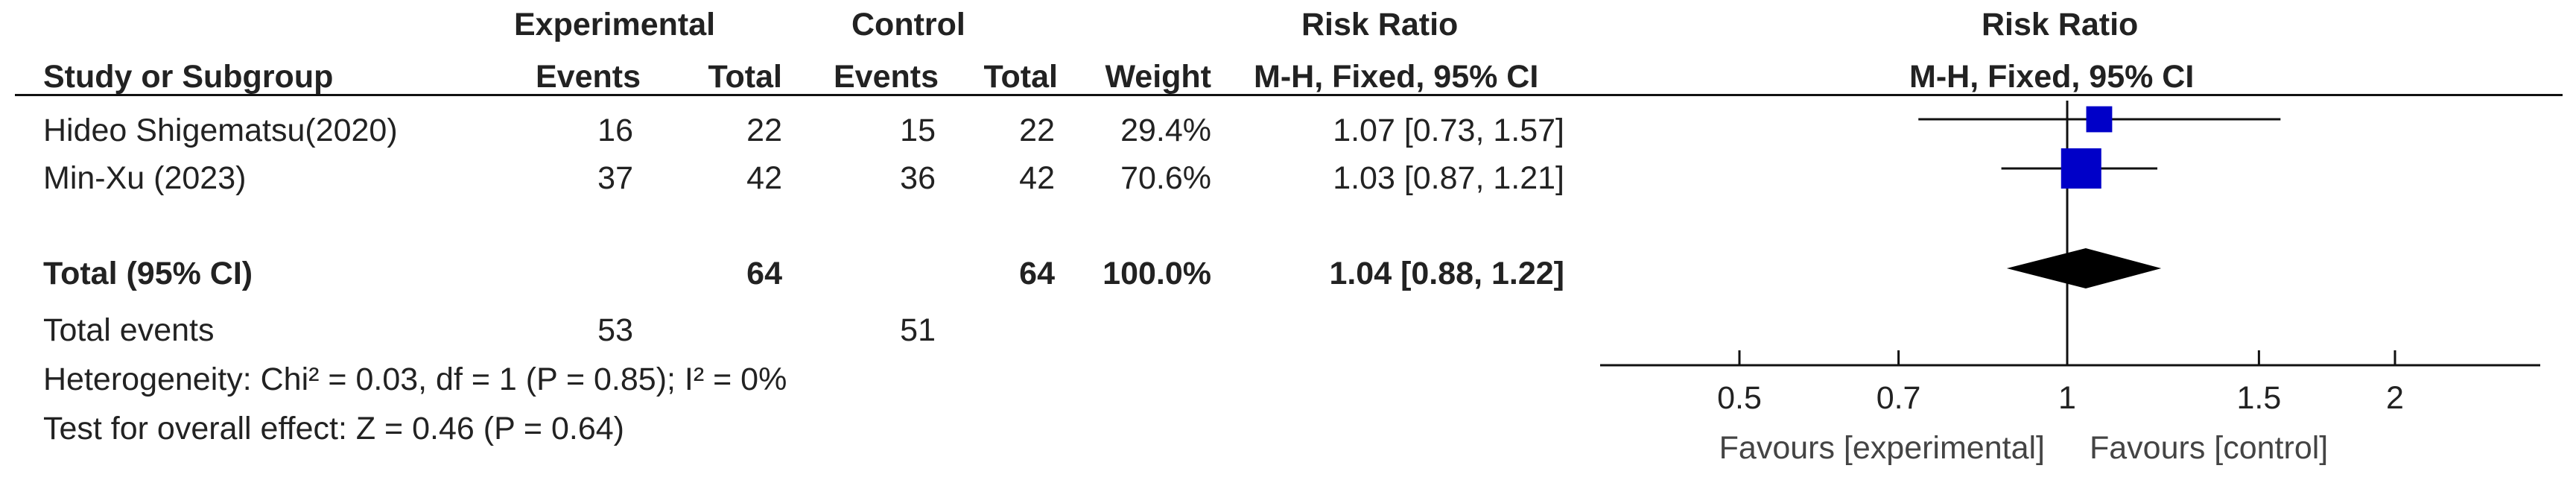 The image size is (2576, 483). I want to click on ctl-total-value: 22, so click(1037, 130).